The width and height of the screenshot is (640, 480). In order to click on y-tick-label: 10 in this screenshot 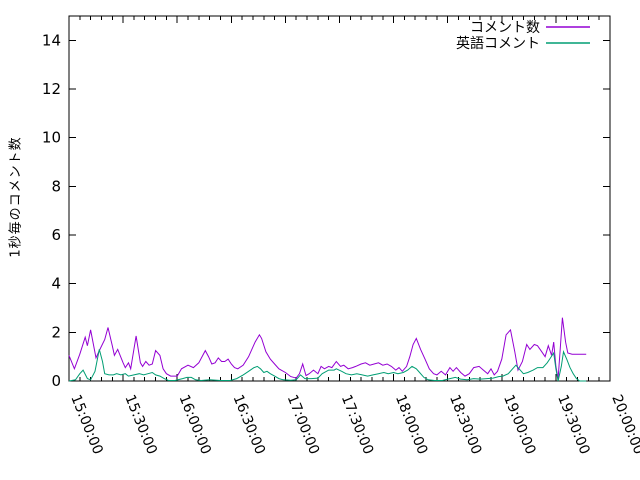, I will do `click(51, 138)`.